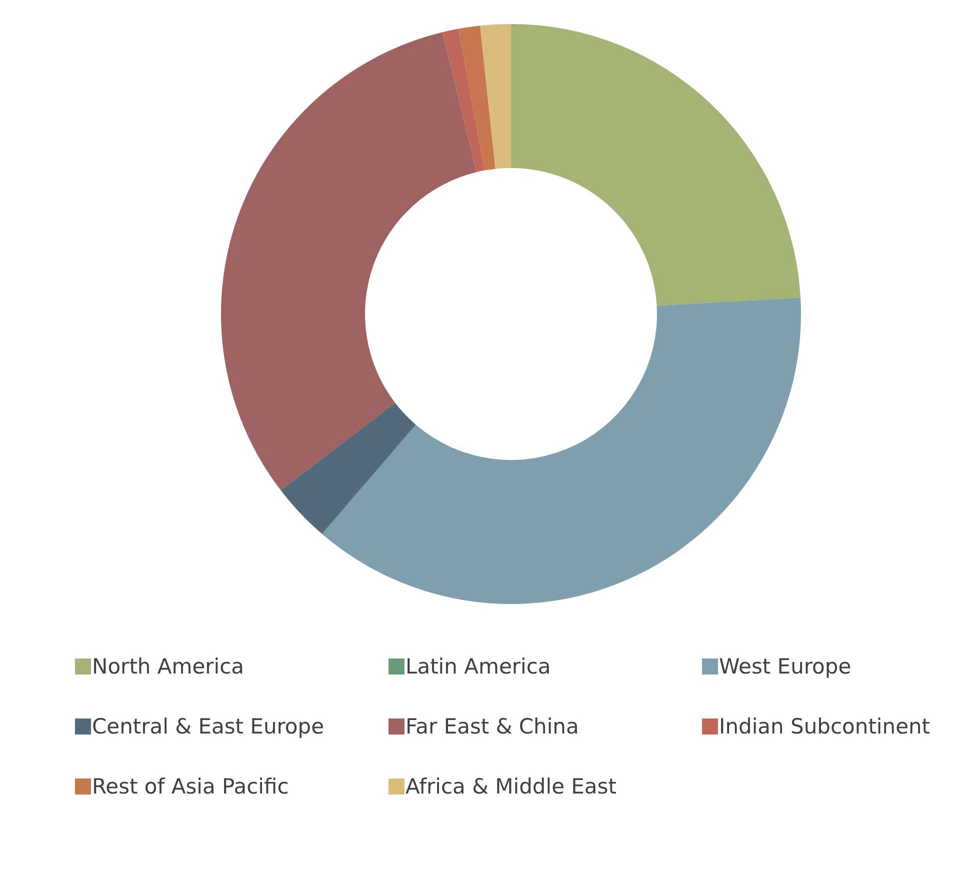 Image resolution: width=980 pixels, height=874 pixels. Describe the element at coordinates (511, 786) in the screenshot. I see `legend-label: Africa & Middle East` at that location.